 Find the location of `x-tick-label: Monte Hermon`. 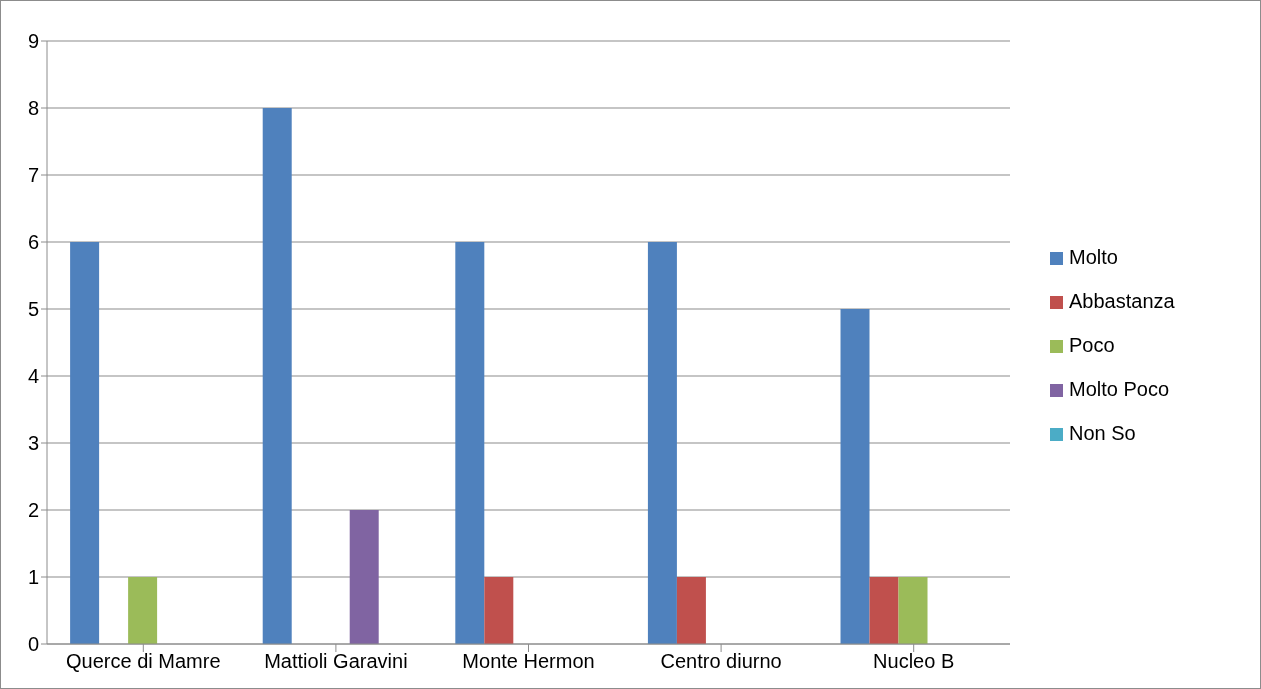

x-tick-label: Monte Hermon is located at coordinates (528, 661).